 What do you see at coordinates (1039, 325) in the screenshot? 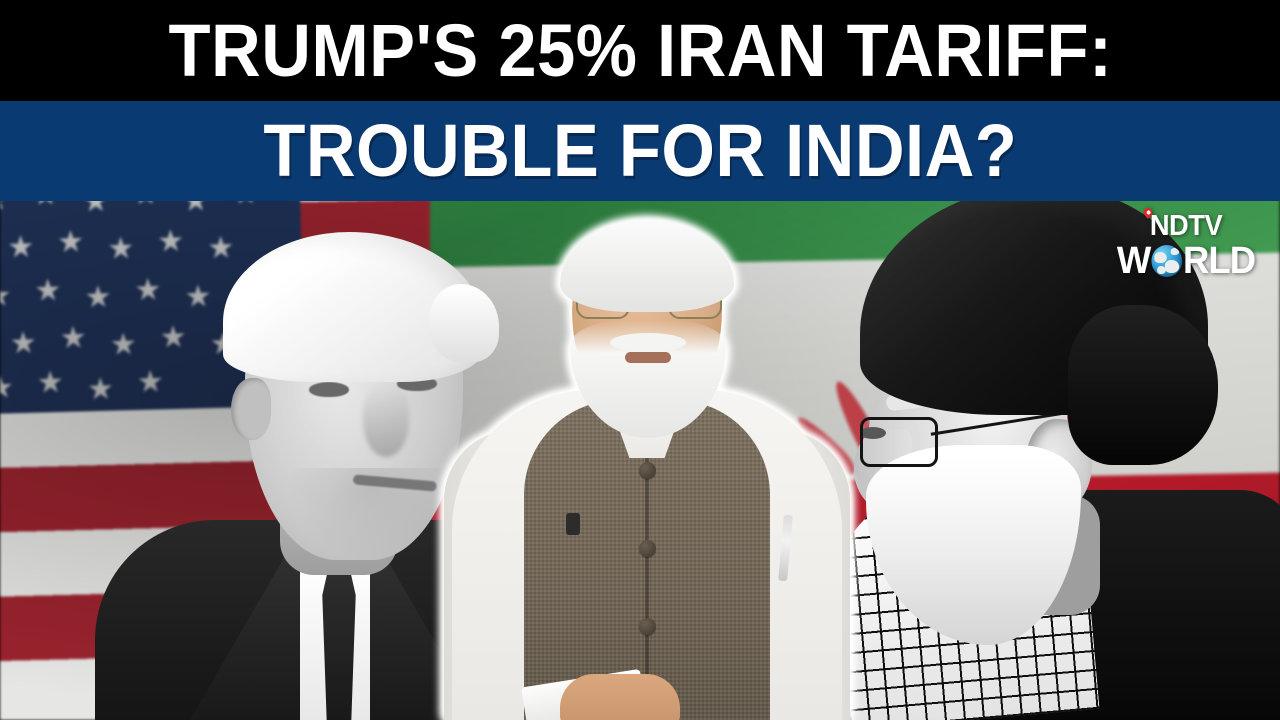
I see `khamenei-turban` at bounding box center [1039, 325].